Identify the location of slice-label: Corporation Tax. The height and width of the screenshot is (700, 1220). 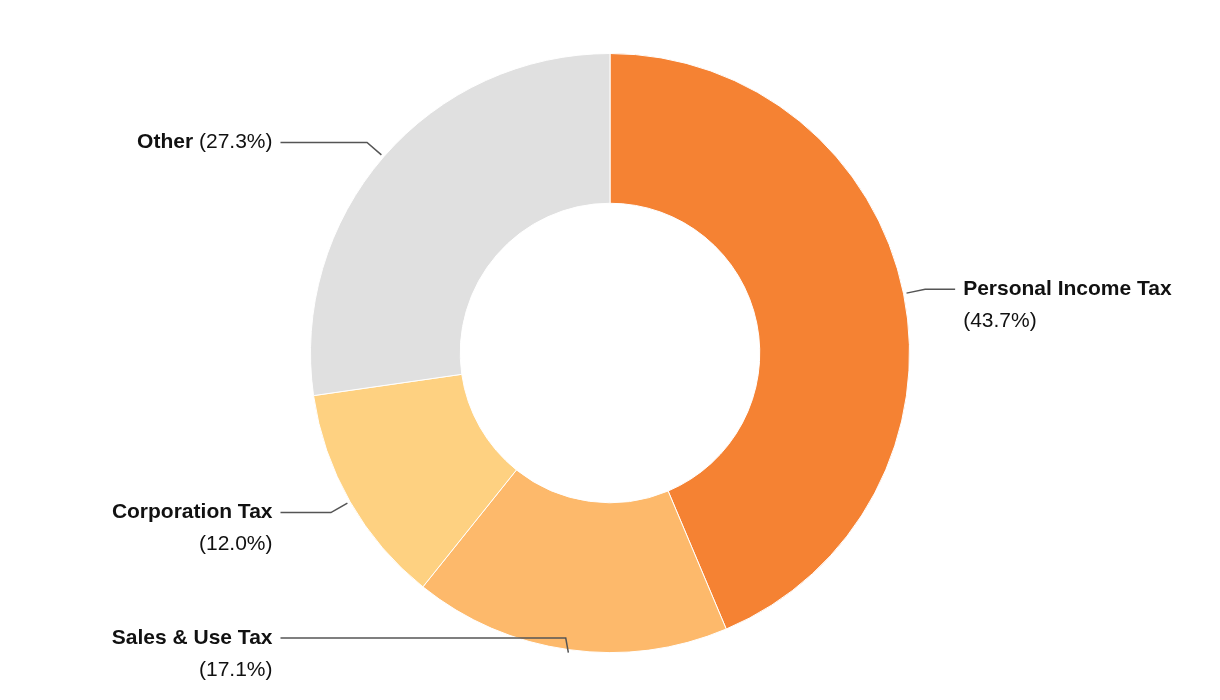
(192, 511).